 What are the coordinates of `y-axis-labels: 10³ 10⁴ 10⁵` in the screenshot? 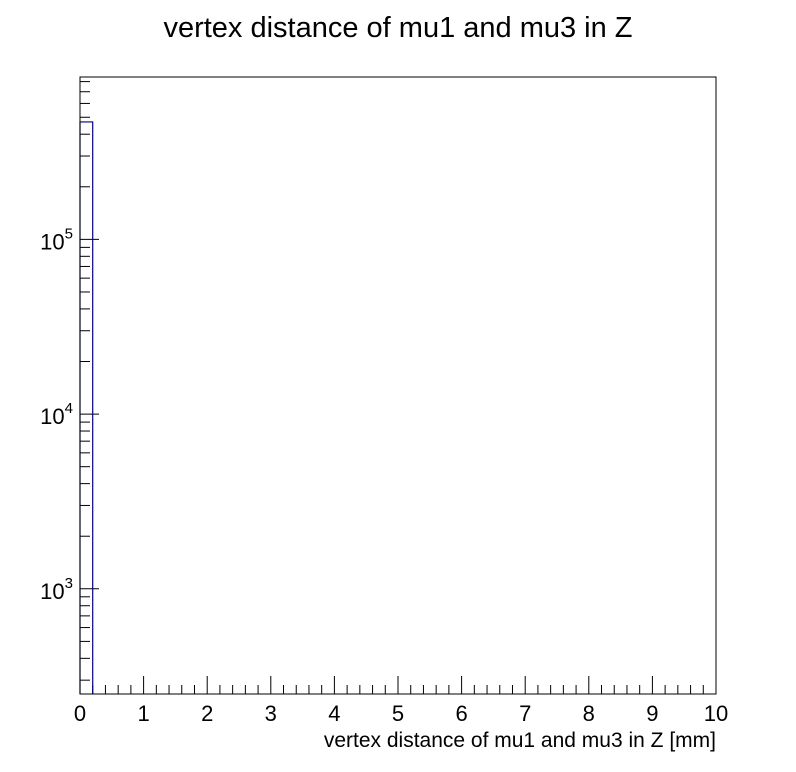 It's located at (56, 414).